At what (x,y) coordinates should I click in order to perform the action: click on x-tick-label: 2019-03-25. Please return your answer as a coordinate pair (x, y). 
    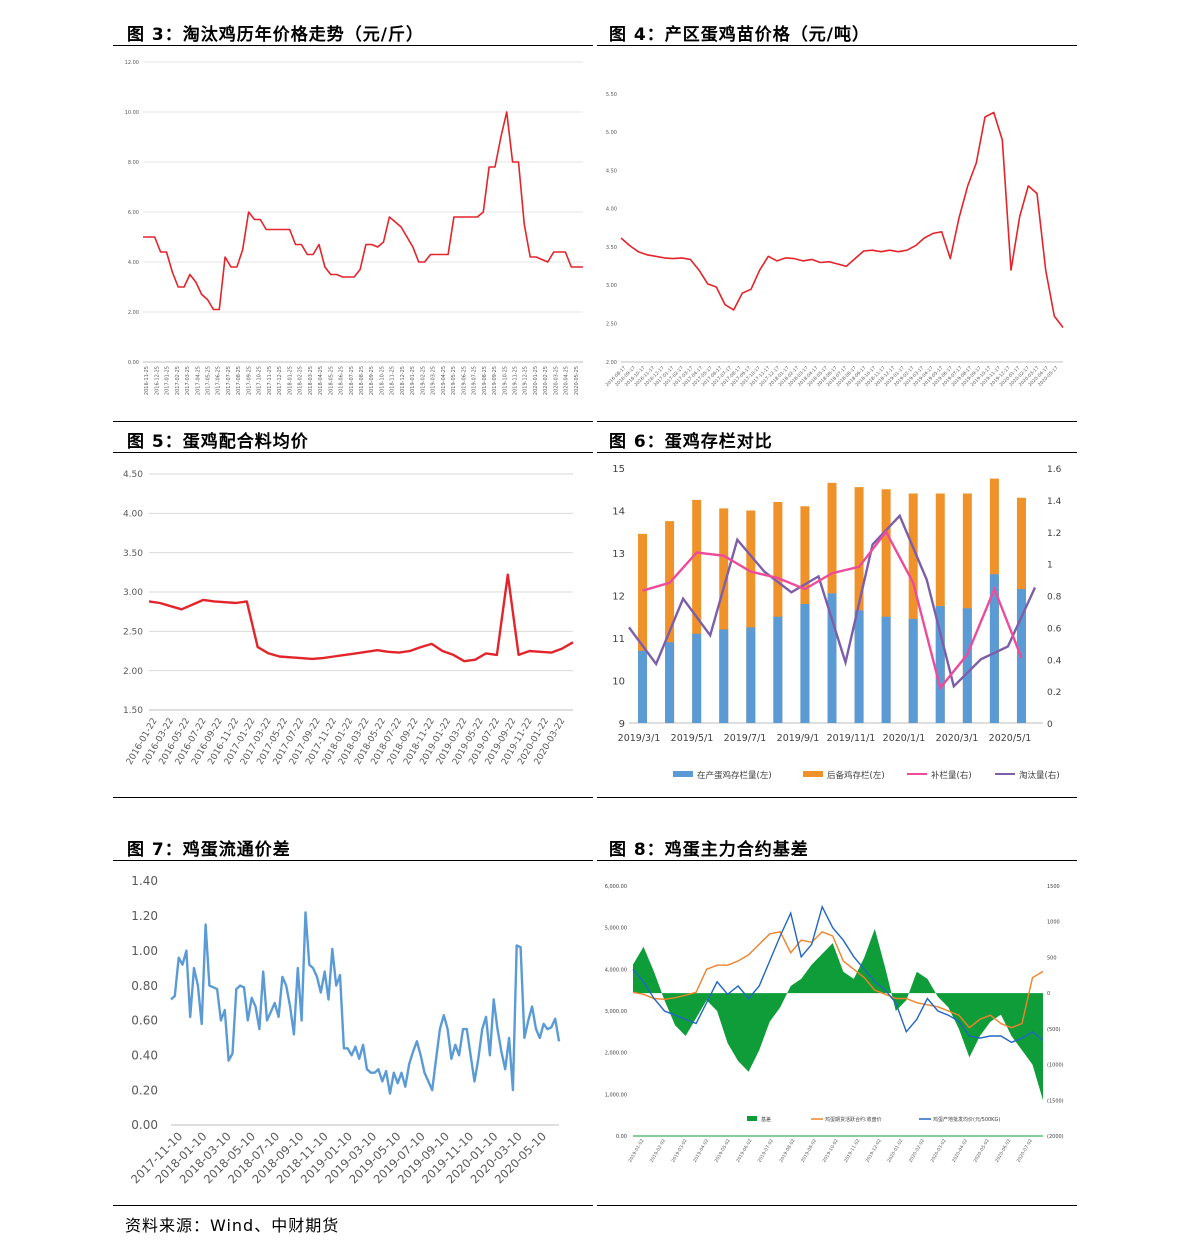
    Looking at the image, I should click on (434, 380).